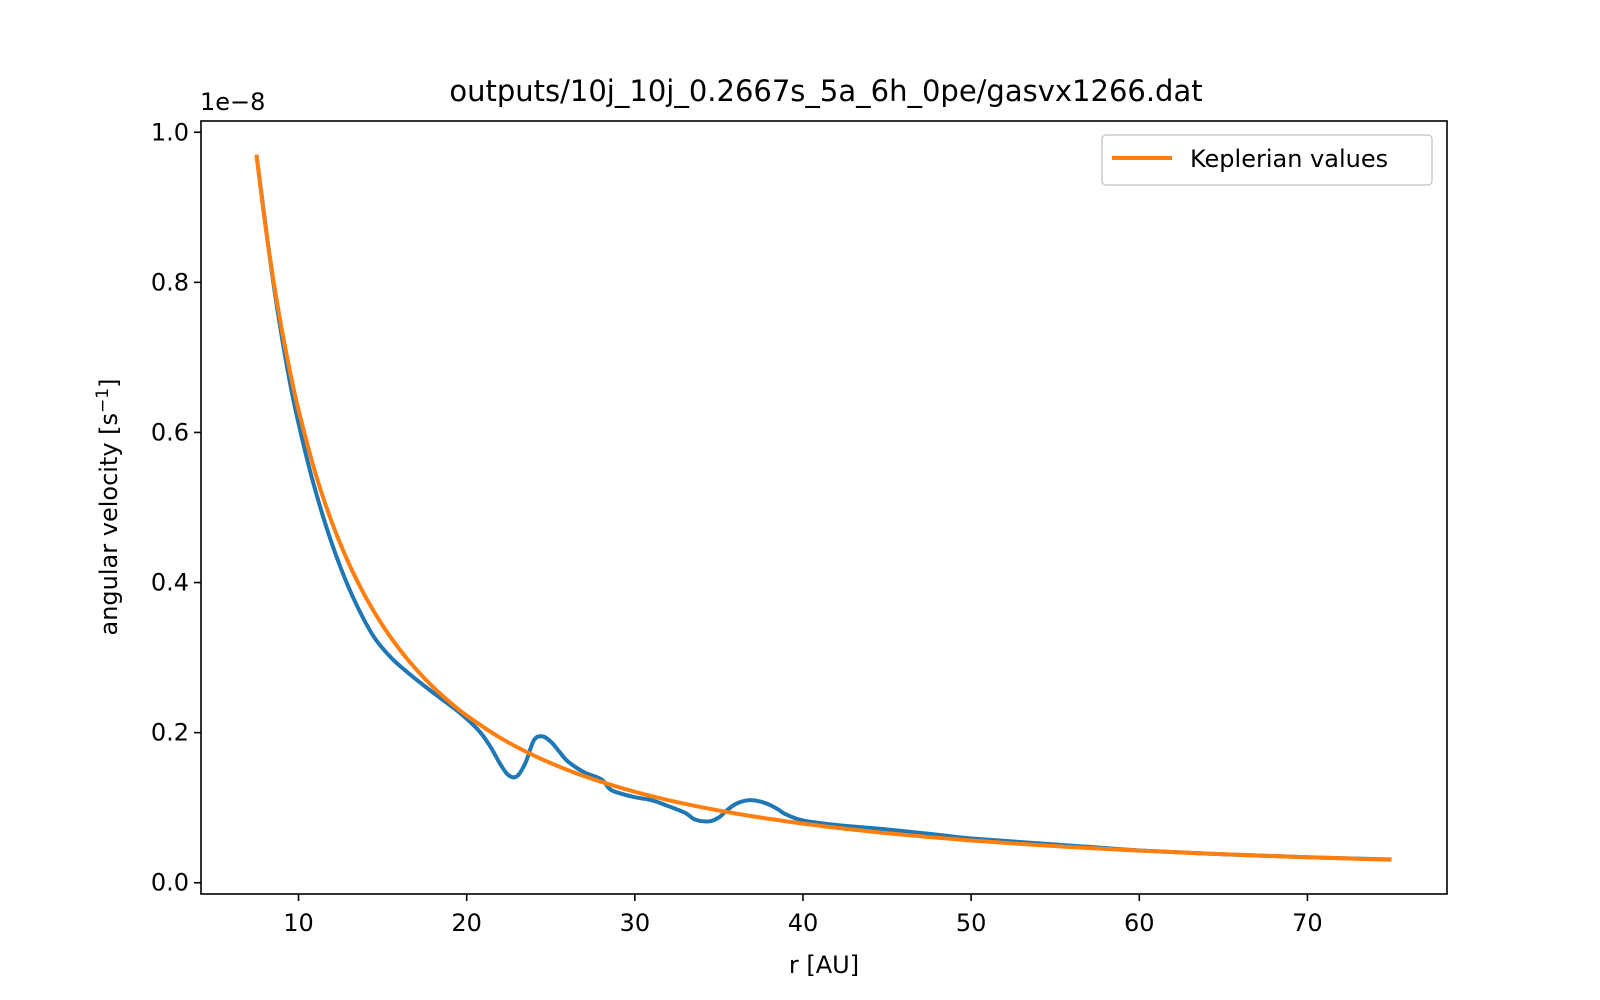 The width and height of the screenshot is (1600, 1000). What do you see at coordinates (176, 507) in the screenshot?
I see `y-axis: 0.0 0.2 0.4 0.6 0.8 1.0` at bounding box center [176, 507].